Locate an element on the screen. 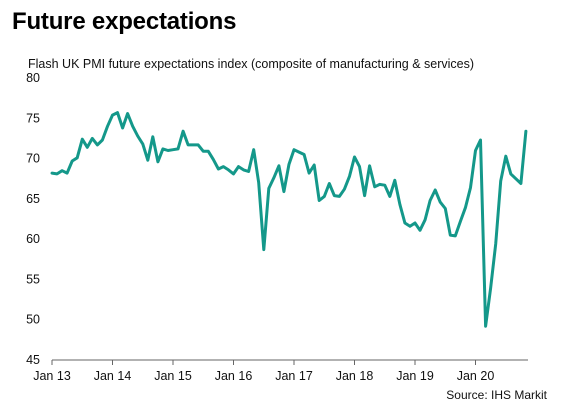 The height and width of the screenshot is (418, 575). x-tick-label: Jan 13 is located at coordinates (52, 376).